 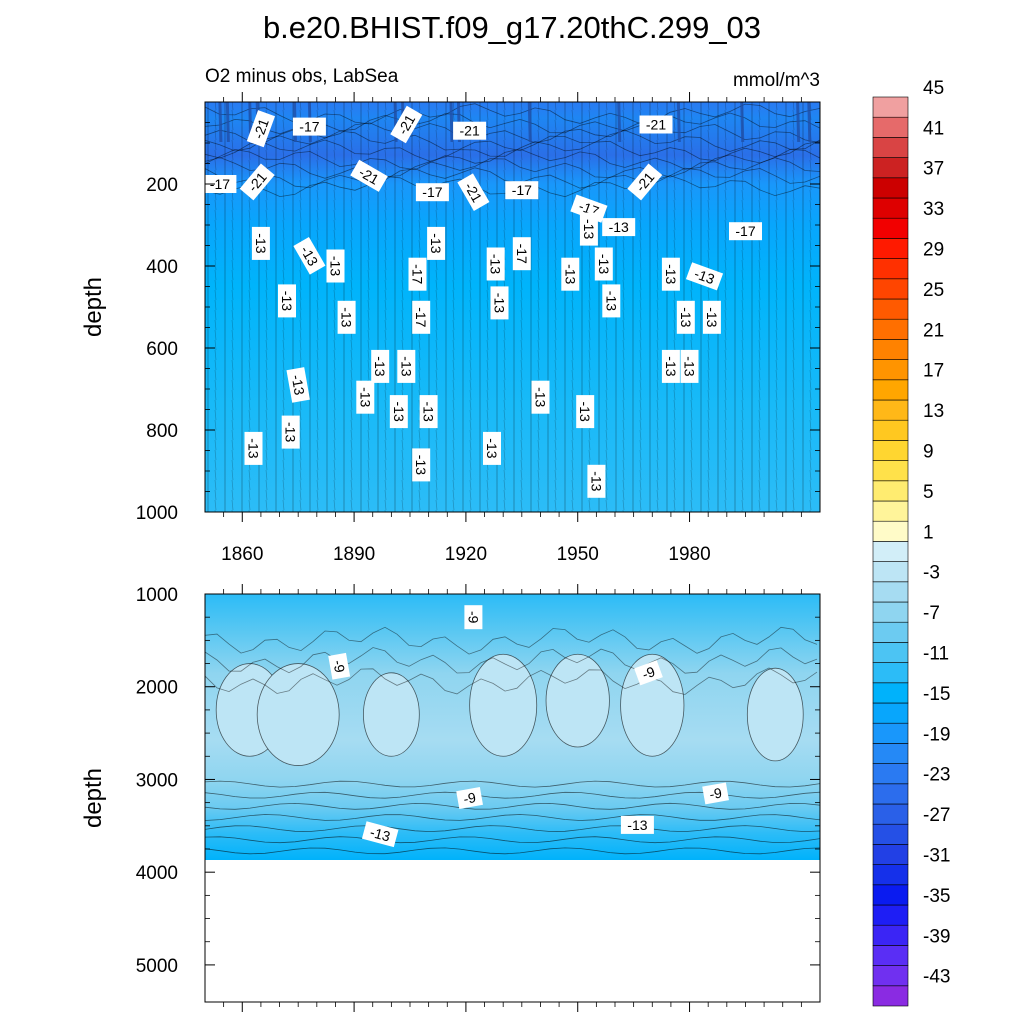 What do you see at coordinates (933, 371) in the screenshot?
I see `colorbar-tick-label: 17` at bounding box center [933, 371].